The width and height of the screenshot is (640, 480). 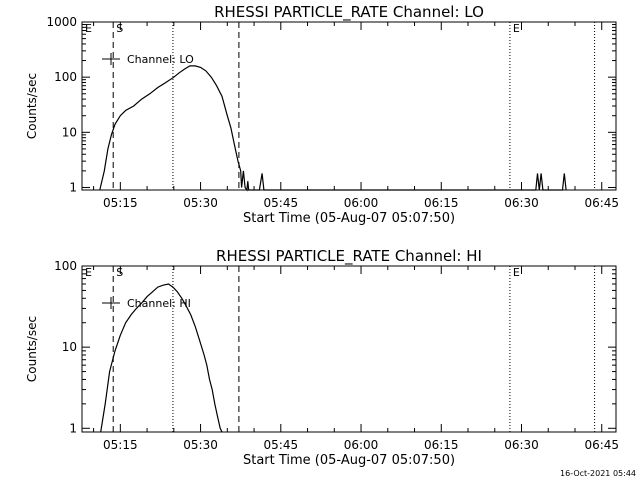 I want to click on footer-timestamp: 16-Oct-2021 05:44, so click(x=598, y=473).